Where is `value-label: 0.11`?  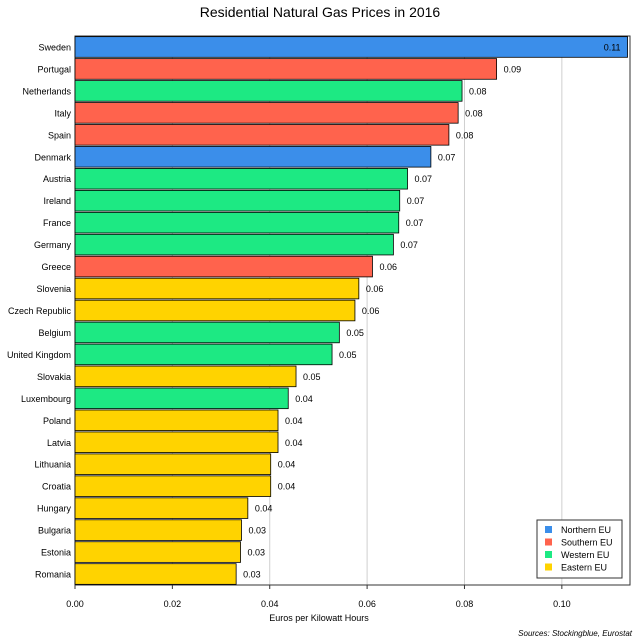 value-label: 0.11 is located at coordinates (612, 47).